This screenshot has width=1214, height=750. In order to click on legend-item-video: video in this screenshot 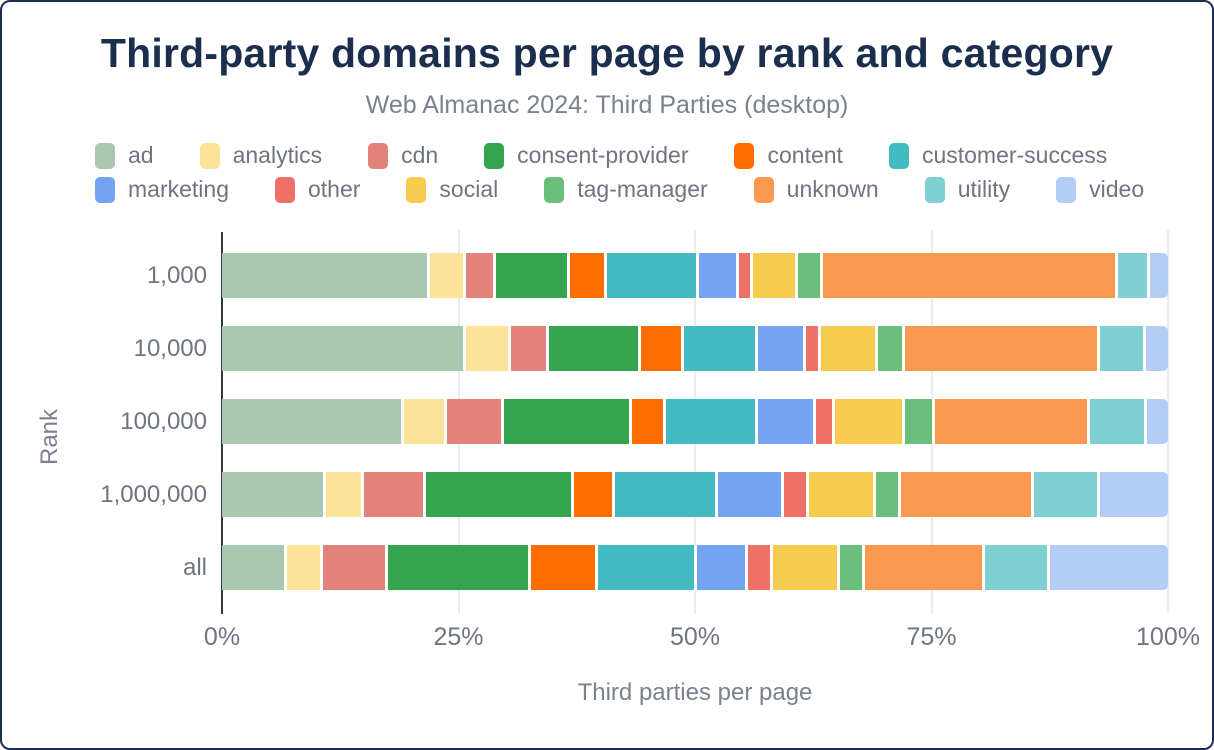, I will do `click(1100, 189)`.